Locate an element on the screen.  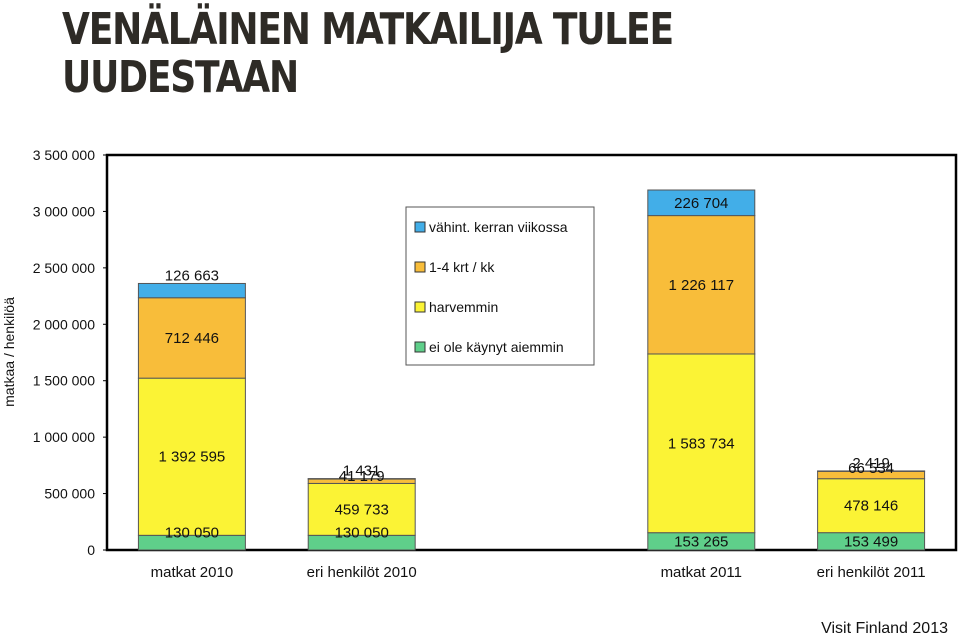
data-label: 1 226 117 is located at coordinates (701, 285).